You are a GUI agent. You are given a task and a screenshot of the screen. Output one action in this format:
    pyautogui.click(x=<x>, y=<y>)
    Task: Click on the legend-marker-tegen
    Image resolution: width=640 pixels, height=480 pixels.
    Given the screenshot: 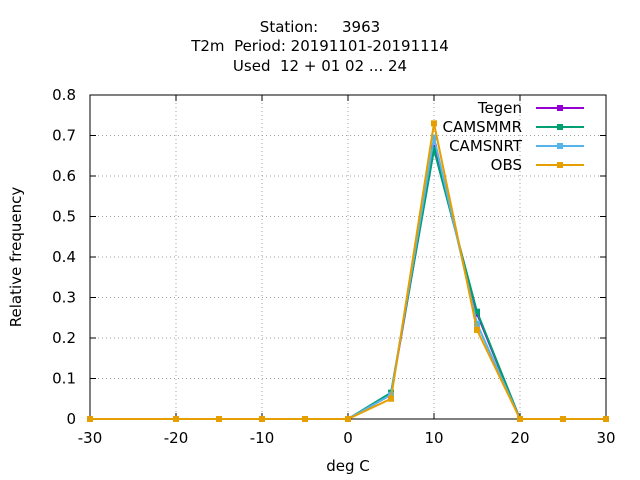 What is the action you would take?
    pyautogui.click(x=560, y=108)
    